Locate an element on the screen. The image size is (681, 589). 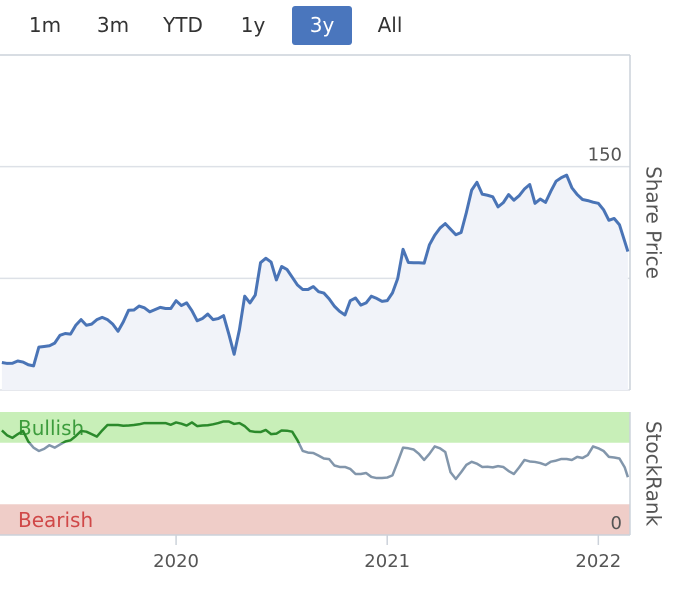
band-label: Bearish is located at coordinates (55, 520).